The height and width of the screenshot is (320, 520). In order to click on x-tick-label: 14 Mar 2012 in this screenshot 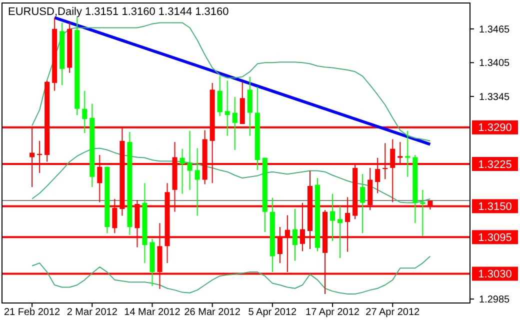, I will do `click(152, 312)`.